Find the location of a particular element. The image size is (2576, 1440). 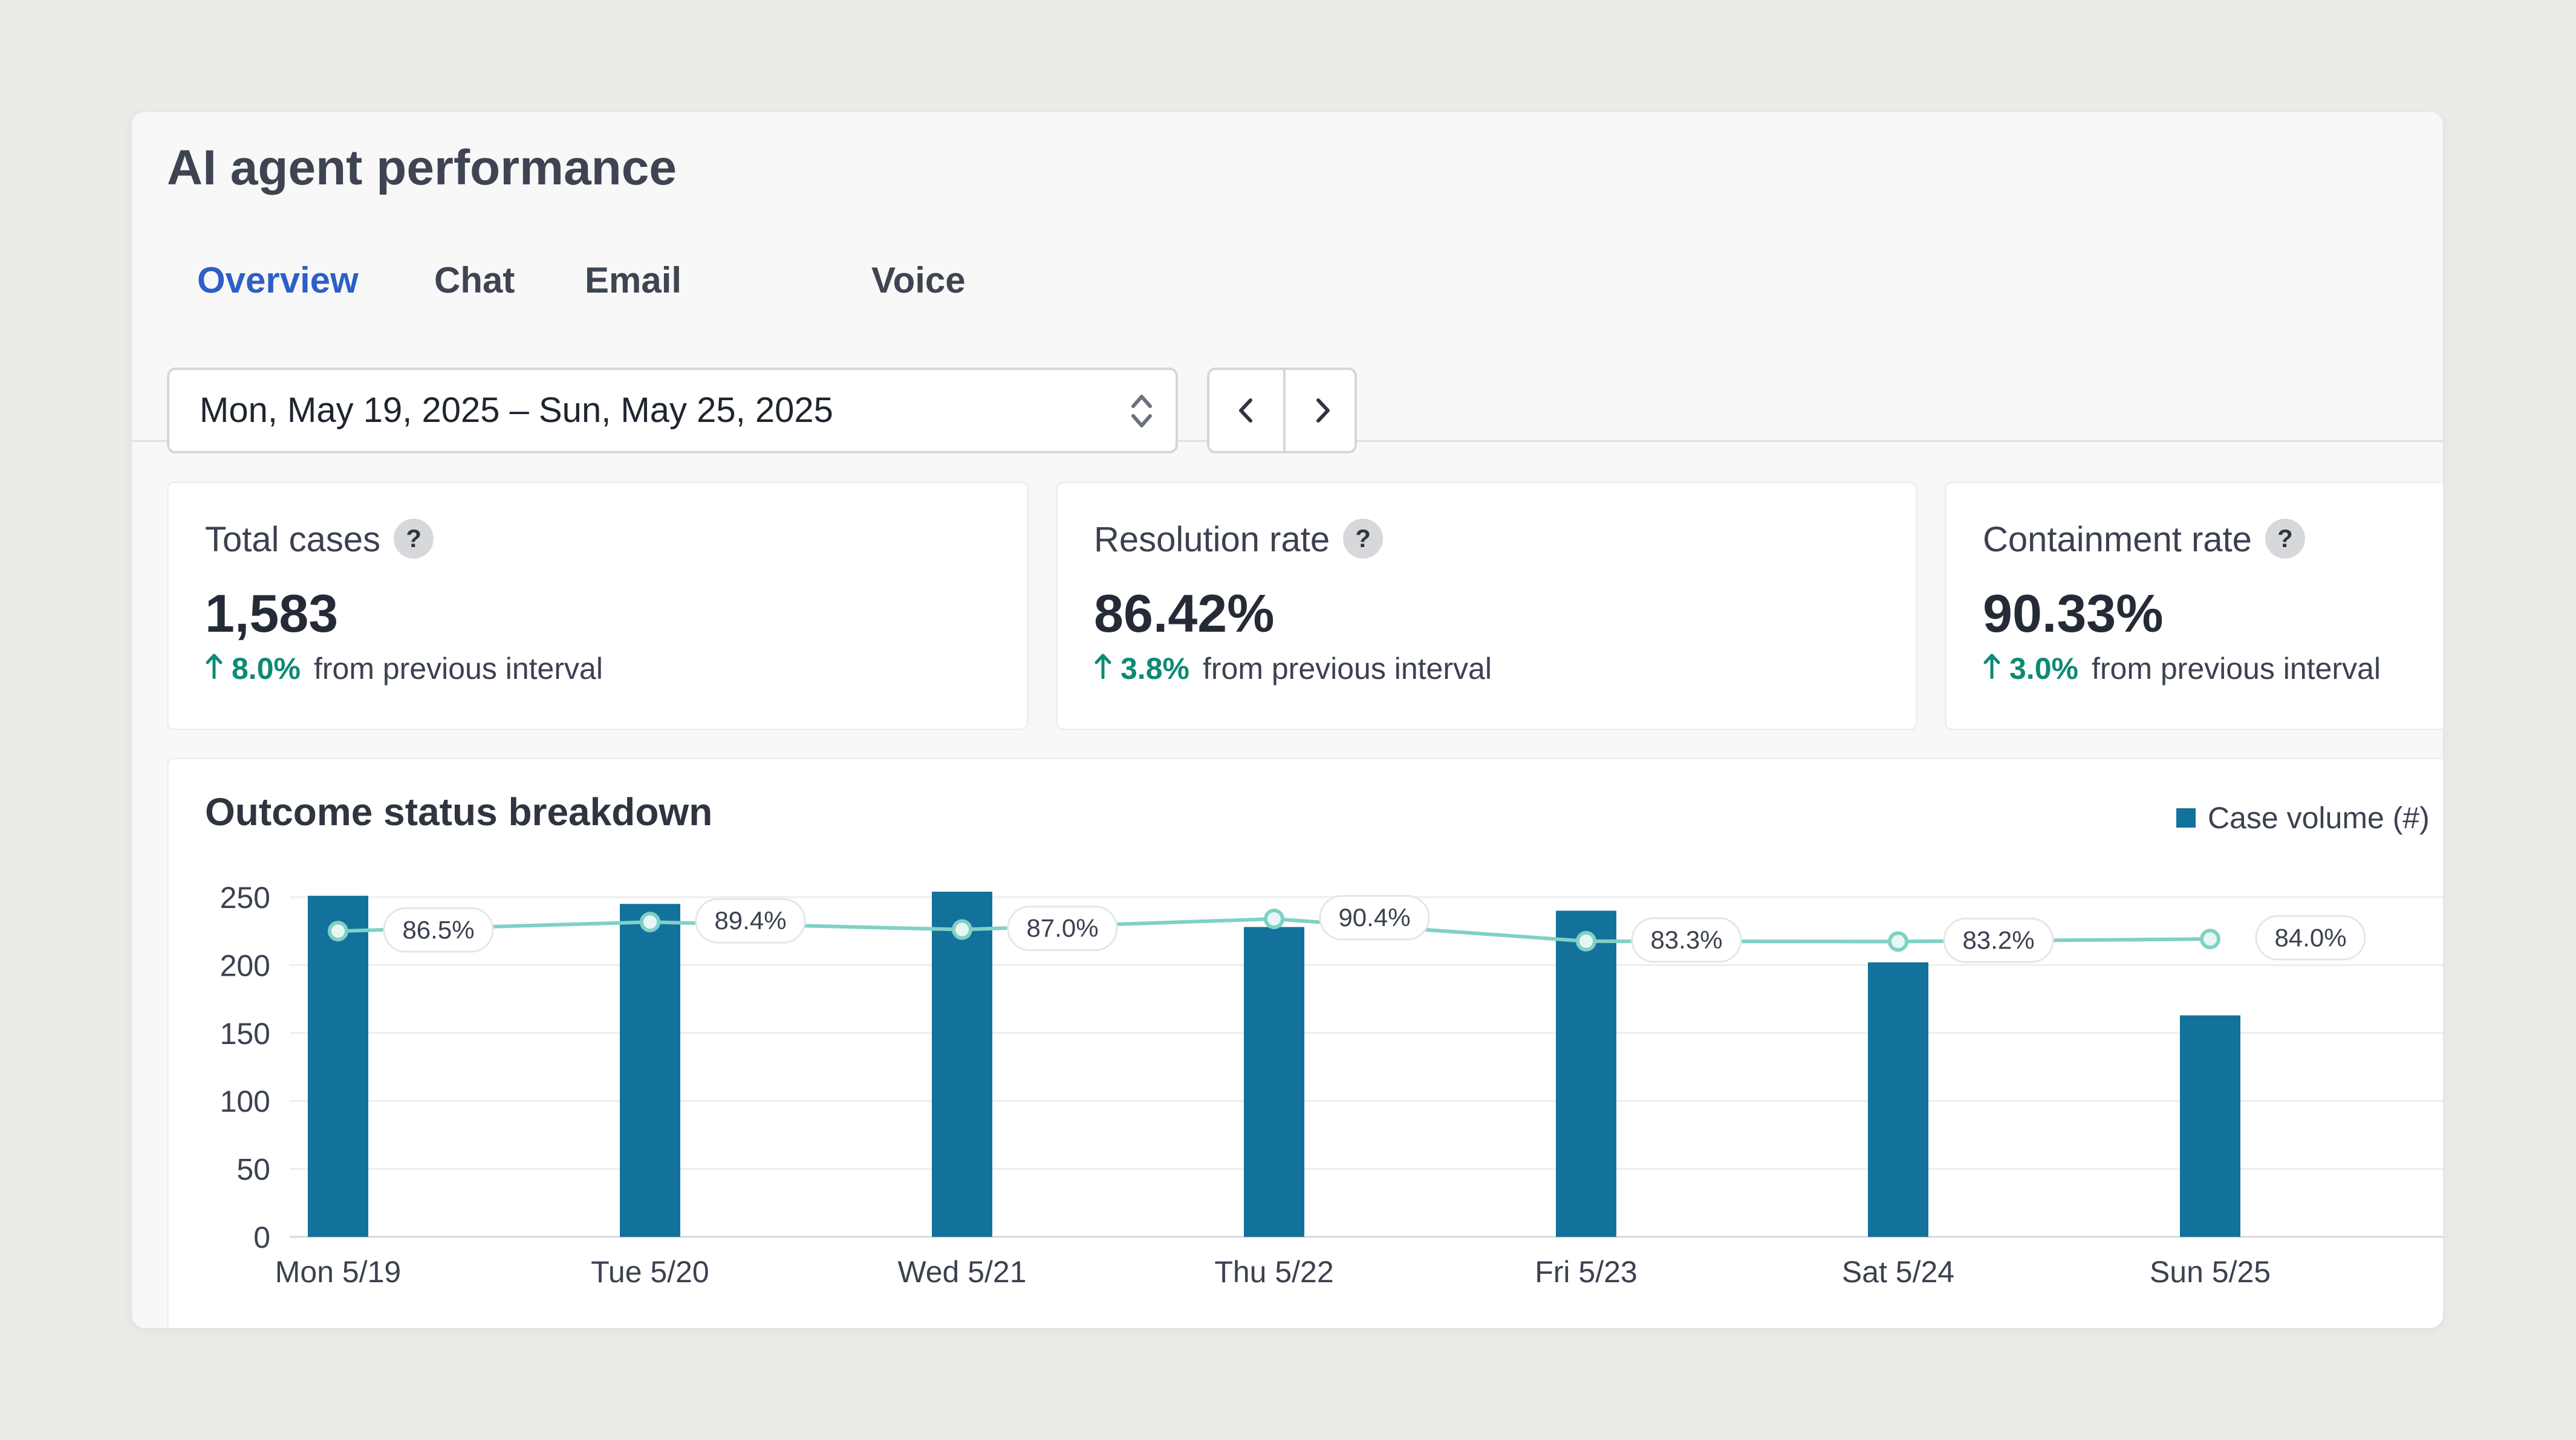

y-tick-label: 100 is located at coordinates (245, 1101).